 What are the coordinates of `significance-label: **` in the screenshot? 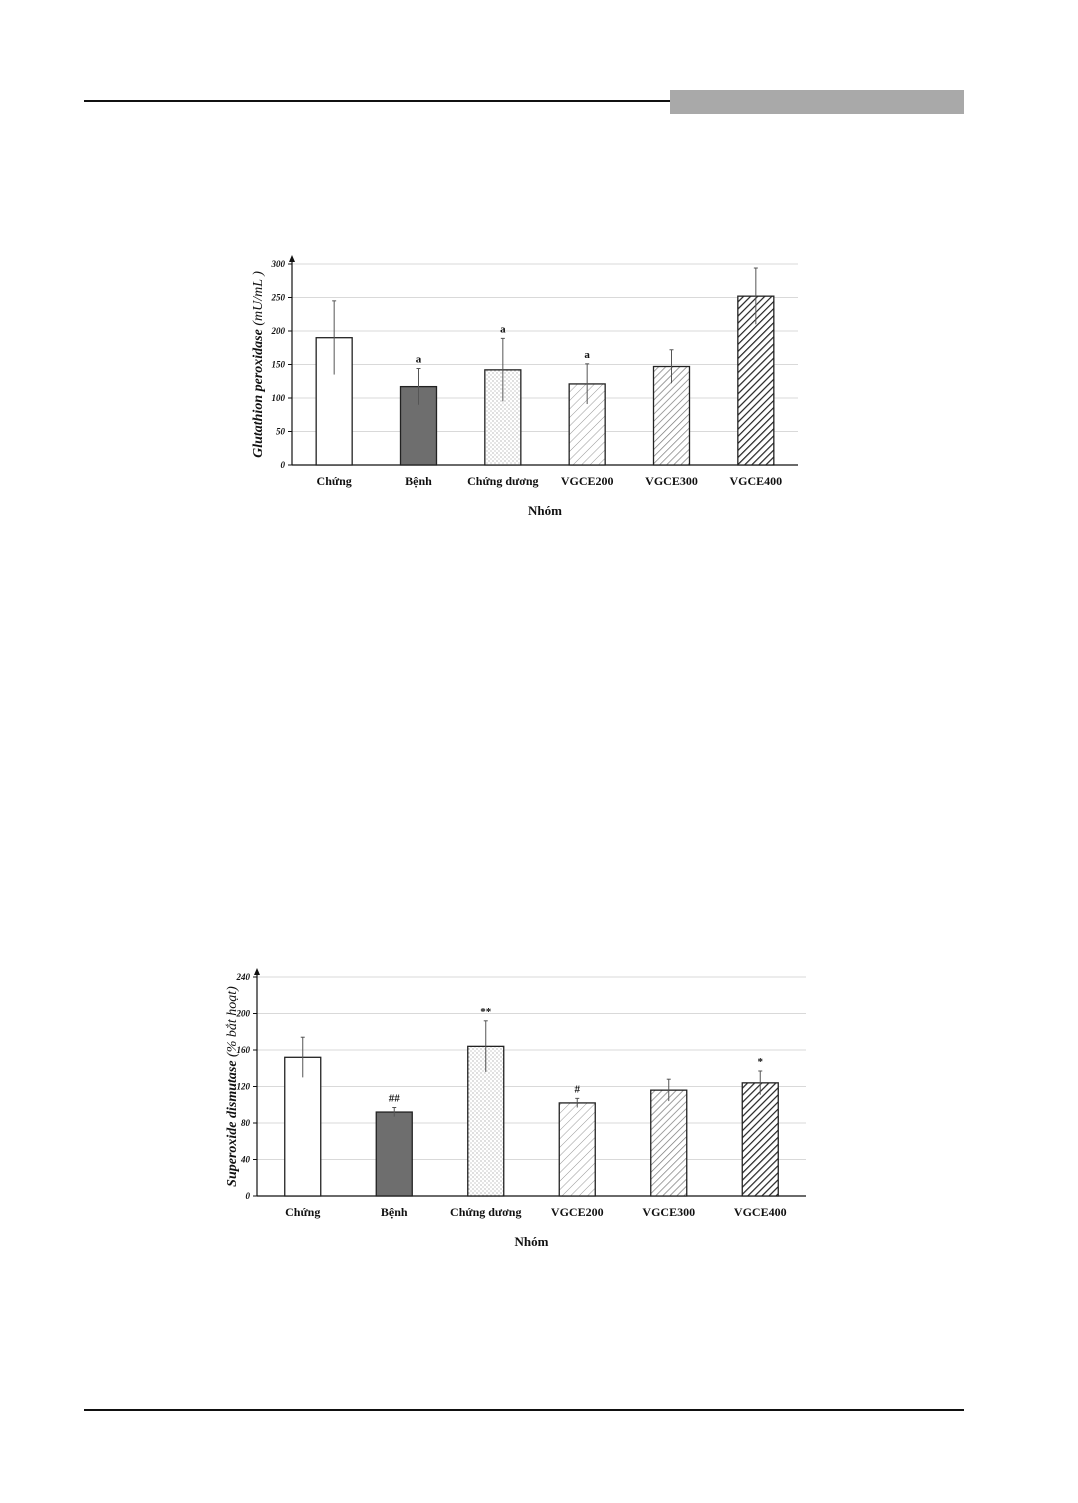 It's located at (486, 1012).